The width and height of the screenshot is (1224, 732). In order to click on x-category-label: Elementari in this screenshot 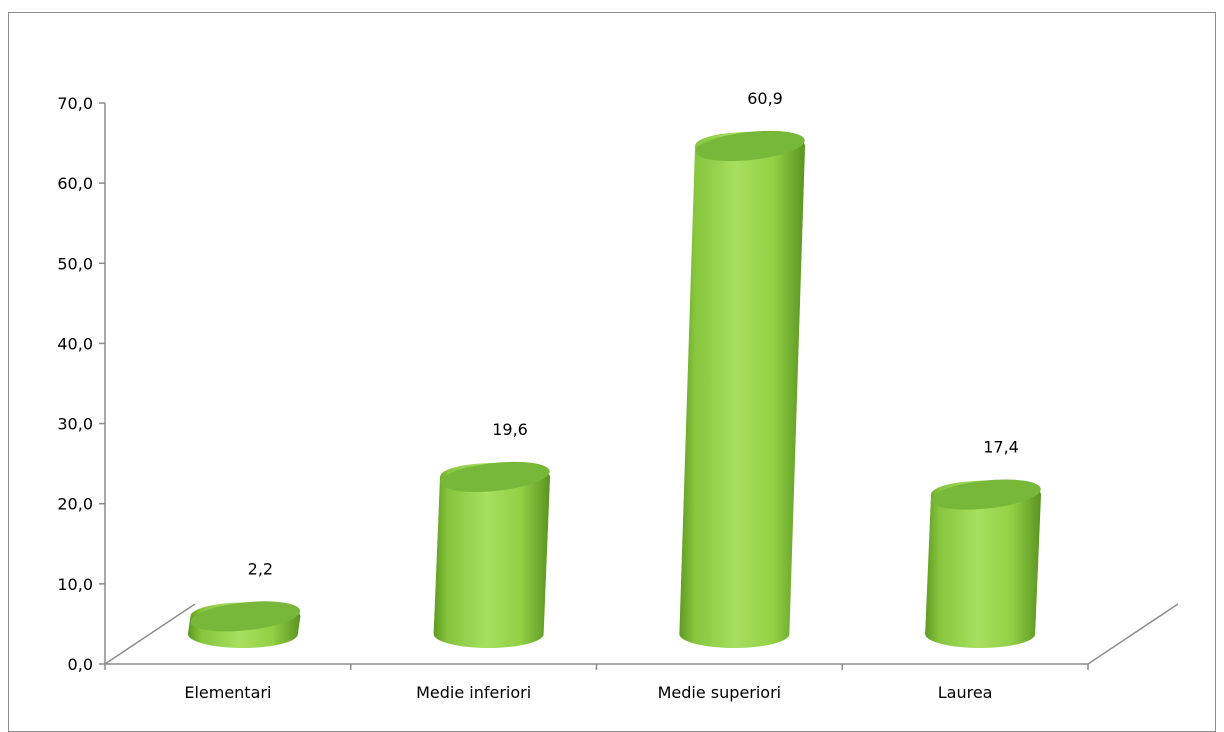, I will do `click(227, 692)`.